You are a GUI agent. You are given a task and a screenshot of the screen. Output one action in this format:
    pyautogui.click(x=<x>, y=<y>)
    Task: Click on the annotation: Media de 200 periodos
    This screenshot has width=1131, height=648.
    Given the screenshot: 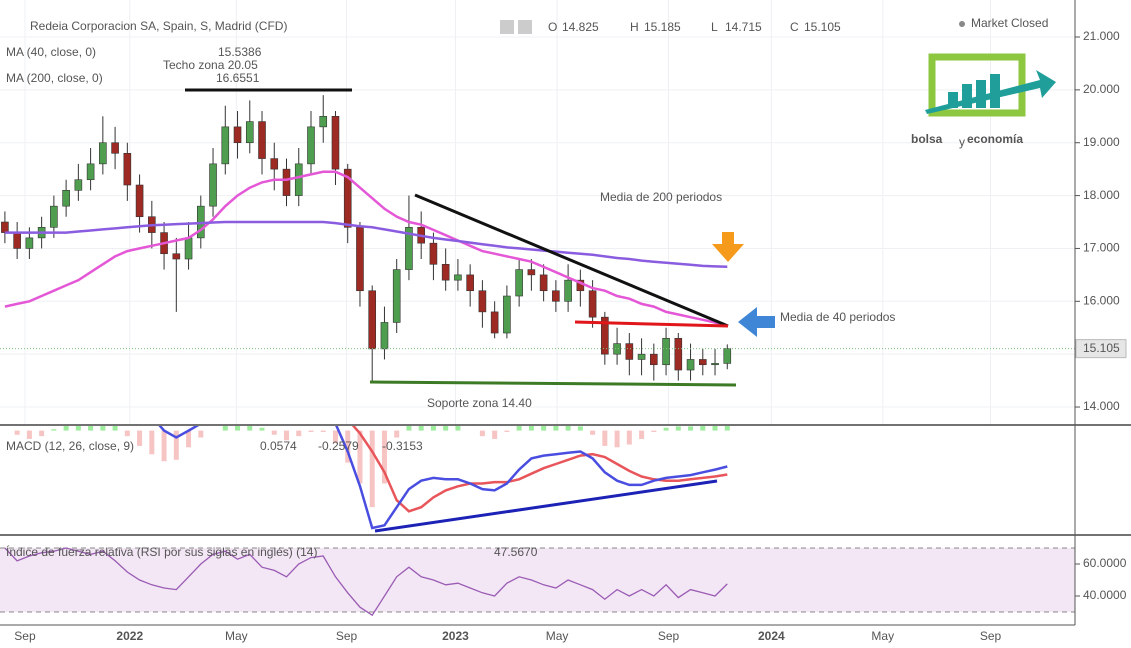 What is the action you would take?
    pyautogui.click(x=661, y=197)
    